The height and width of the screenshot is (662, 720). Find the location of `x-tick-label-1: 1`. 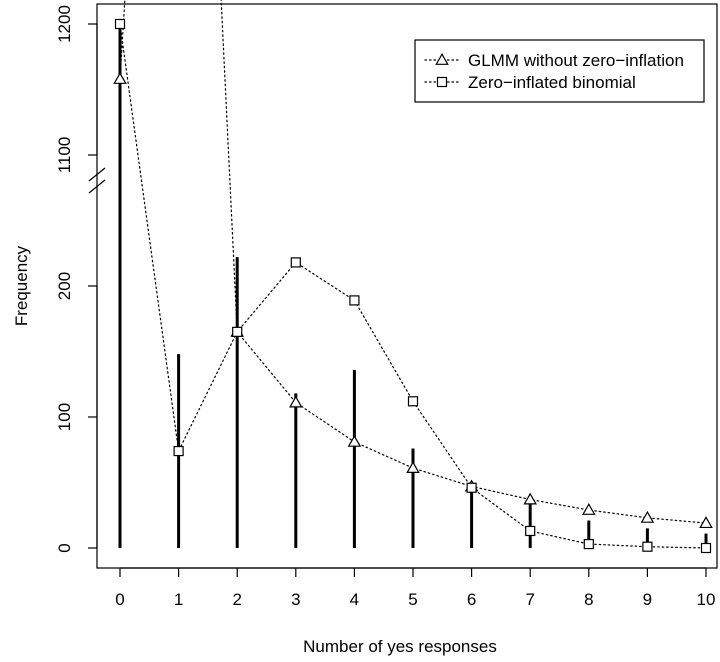

x-tick-label-1: 1 is located at coordinates (178, 599).